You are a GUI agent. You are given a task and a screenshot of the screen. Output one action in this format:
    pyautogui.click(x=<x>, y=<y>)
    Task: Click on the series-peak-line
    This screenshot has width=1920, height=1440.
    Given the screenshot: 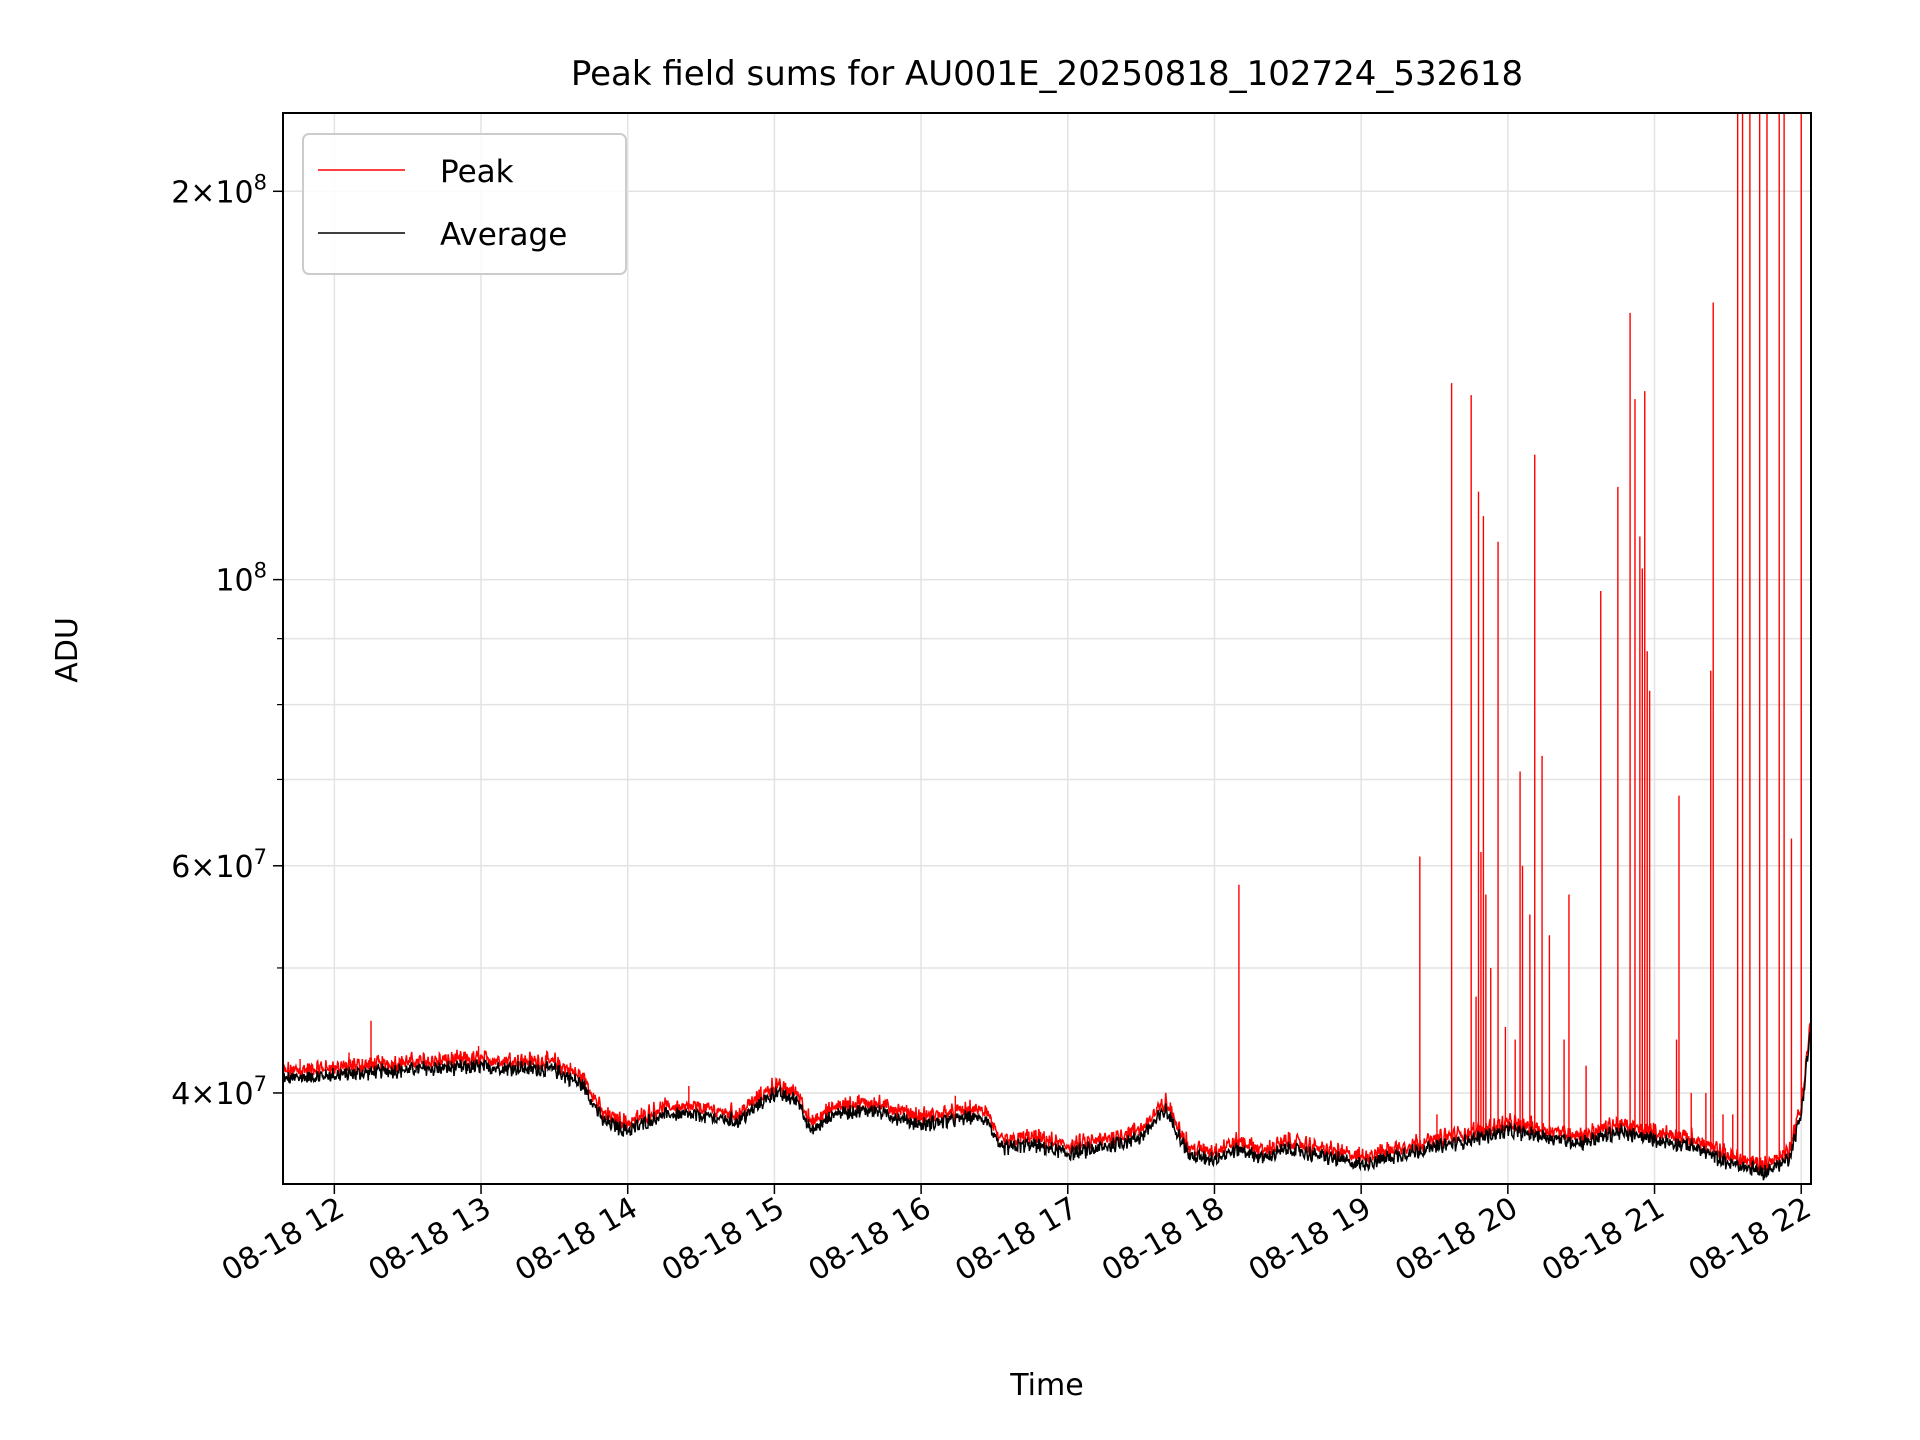 What is the action you would take?
    pyautogui.click(x=1047, y=1093)
    